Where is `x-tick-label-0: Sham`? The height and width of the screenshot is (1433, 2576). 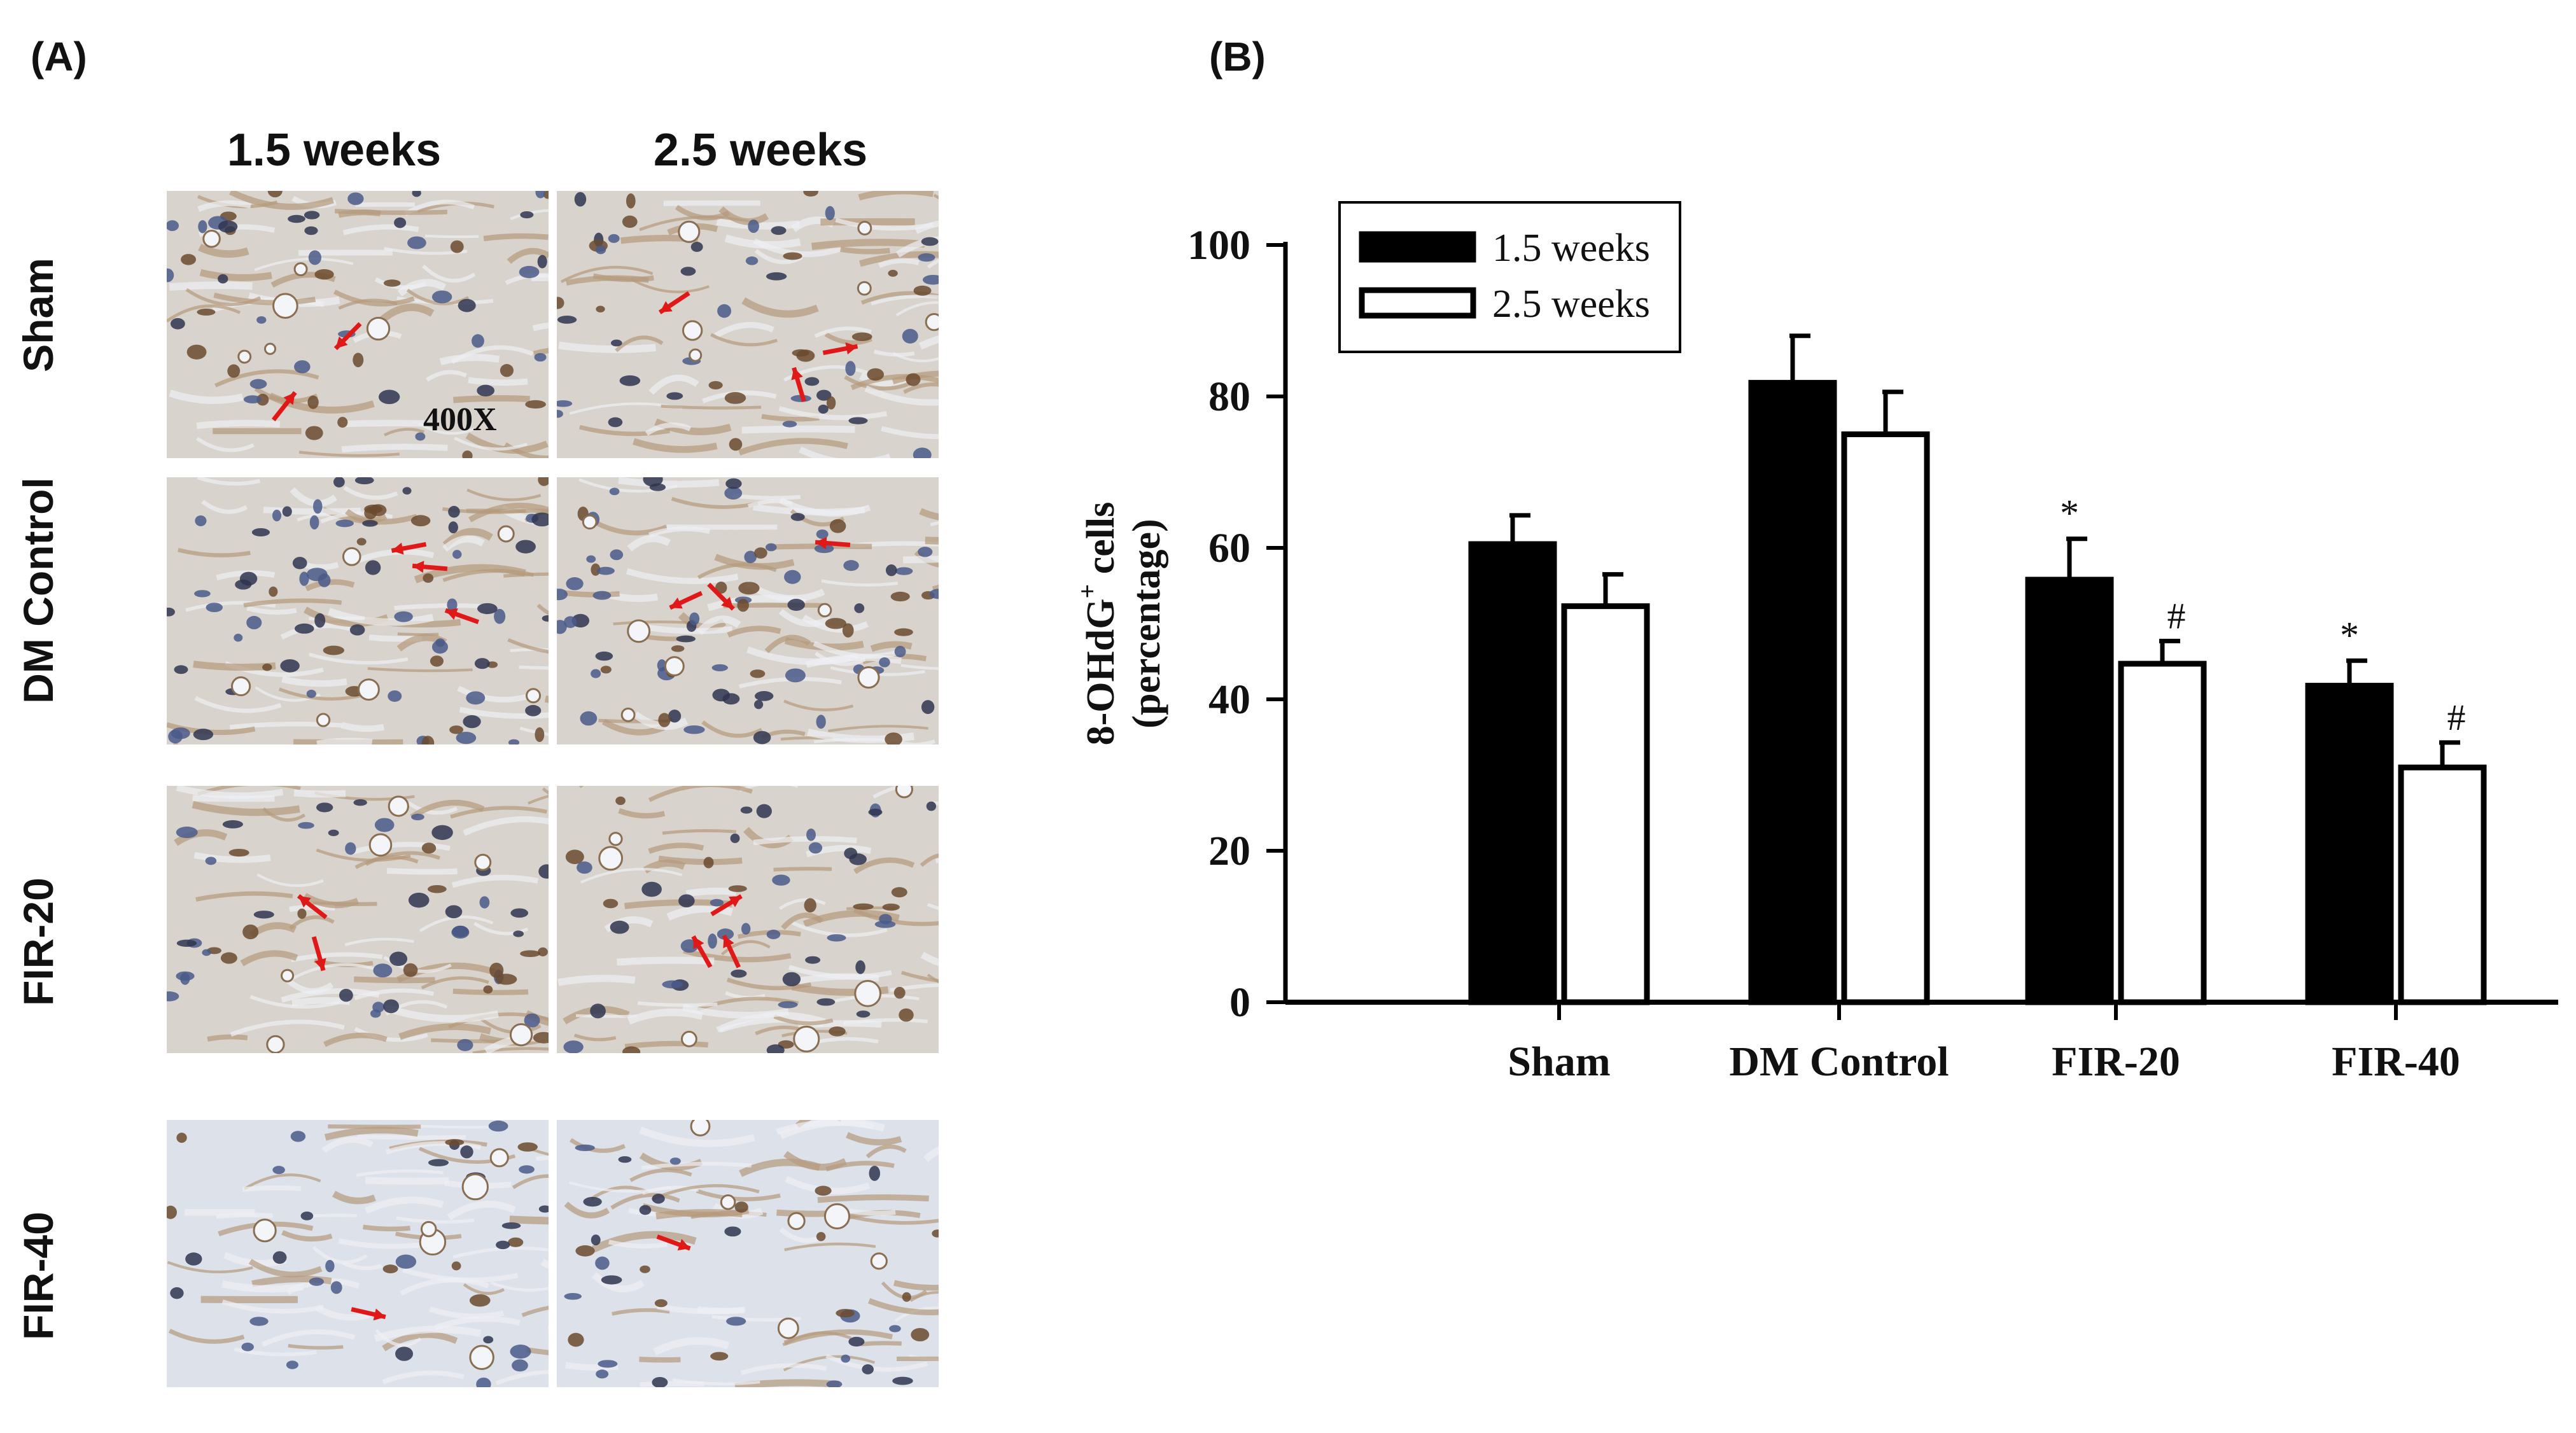 x-tick-label-0: Sham is located at coordinates (1559, 1061).